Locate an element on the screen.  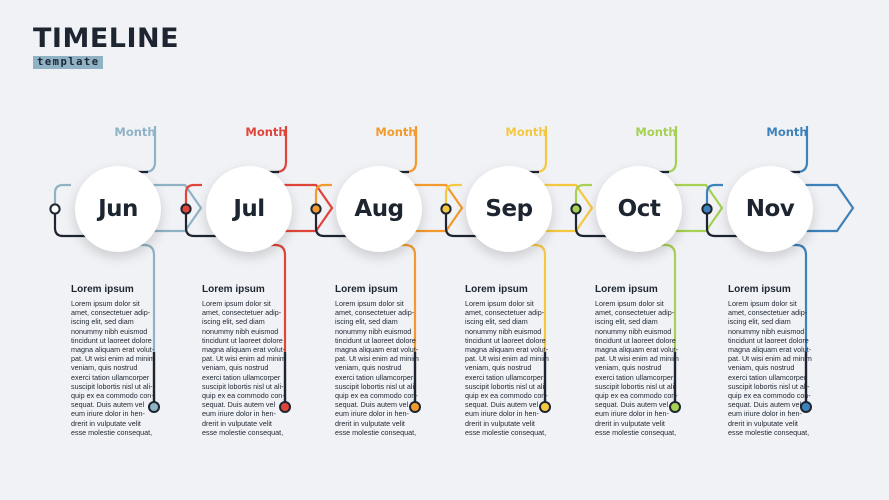
page-title: TIMELINE is located at coordinates (106, 38).